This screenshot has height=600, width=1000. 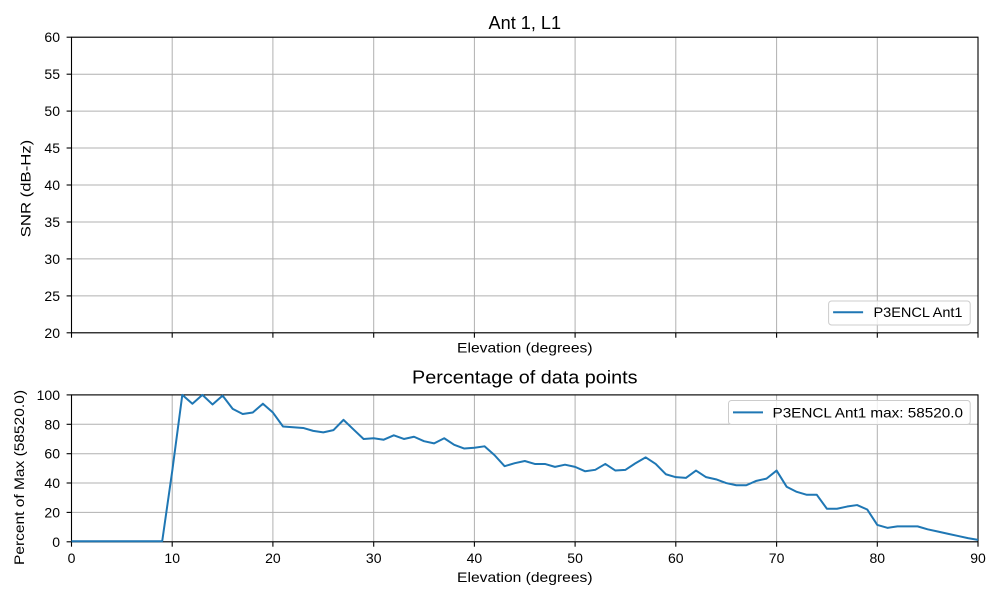 What do you see at coordinates (26, 189) in the screenshot?
I see `svg-text: SNR (dB-Hz)` at bounding box center [26, 189].